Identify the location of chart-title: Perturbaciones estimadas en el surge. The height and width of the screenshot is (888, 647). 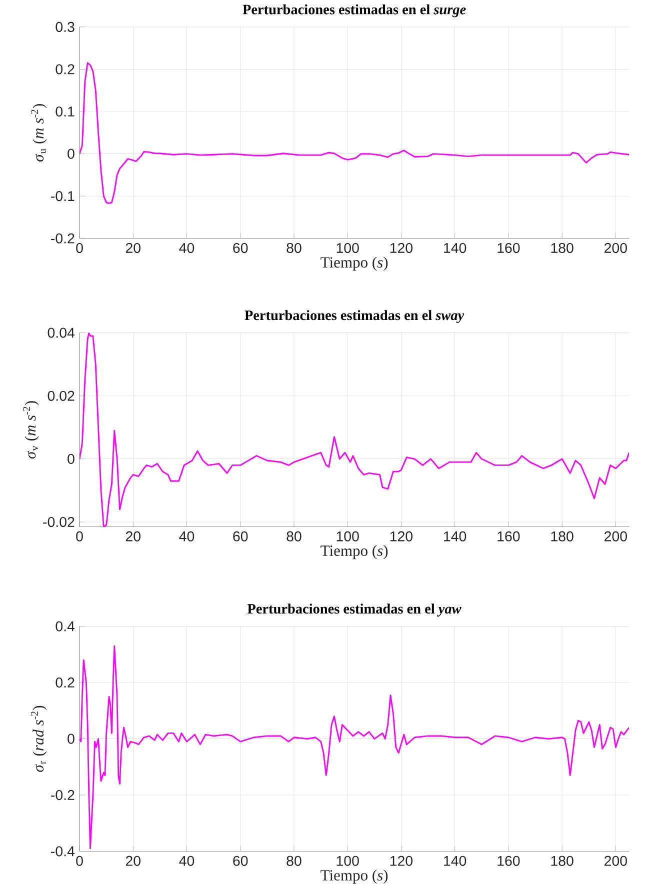
(354, 11).